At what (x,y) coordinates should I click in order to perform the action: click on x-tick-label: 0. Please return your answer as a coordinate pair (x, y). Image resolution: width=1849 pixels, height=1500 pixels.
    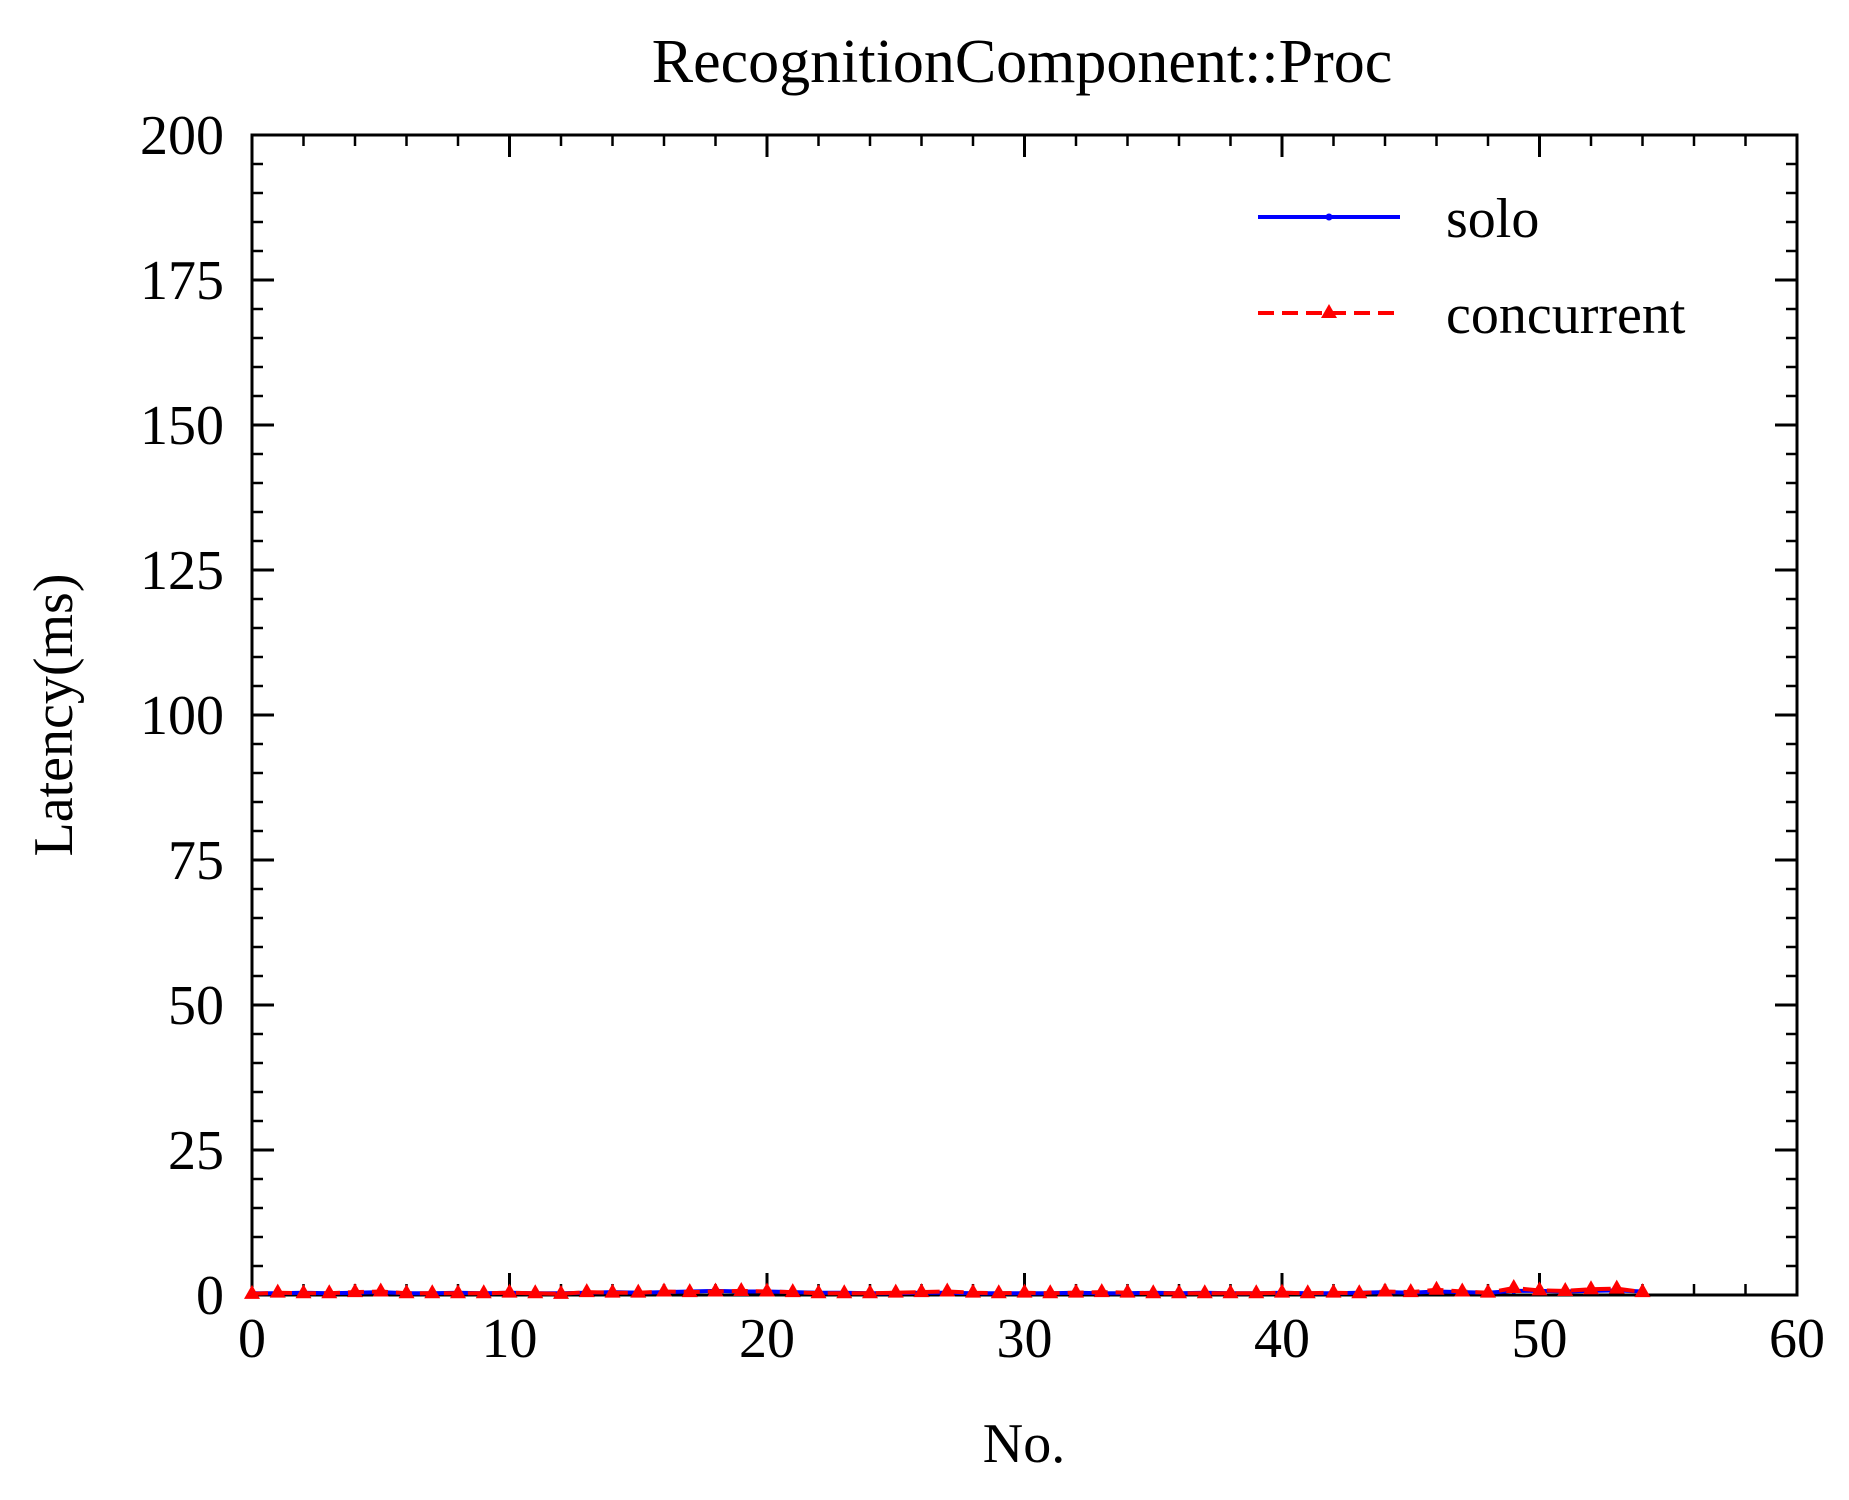
    Looking at the image, I should click on (252, 1339).